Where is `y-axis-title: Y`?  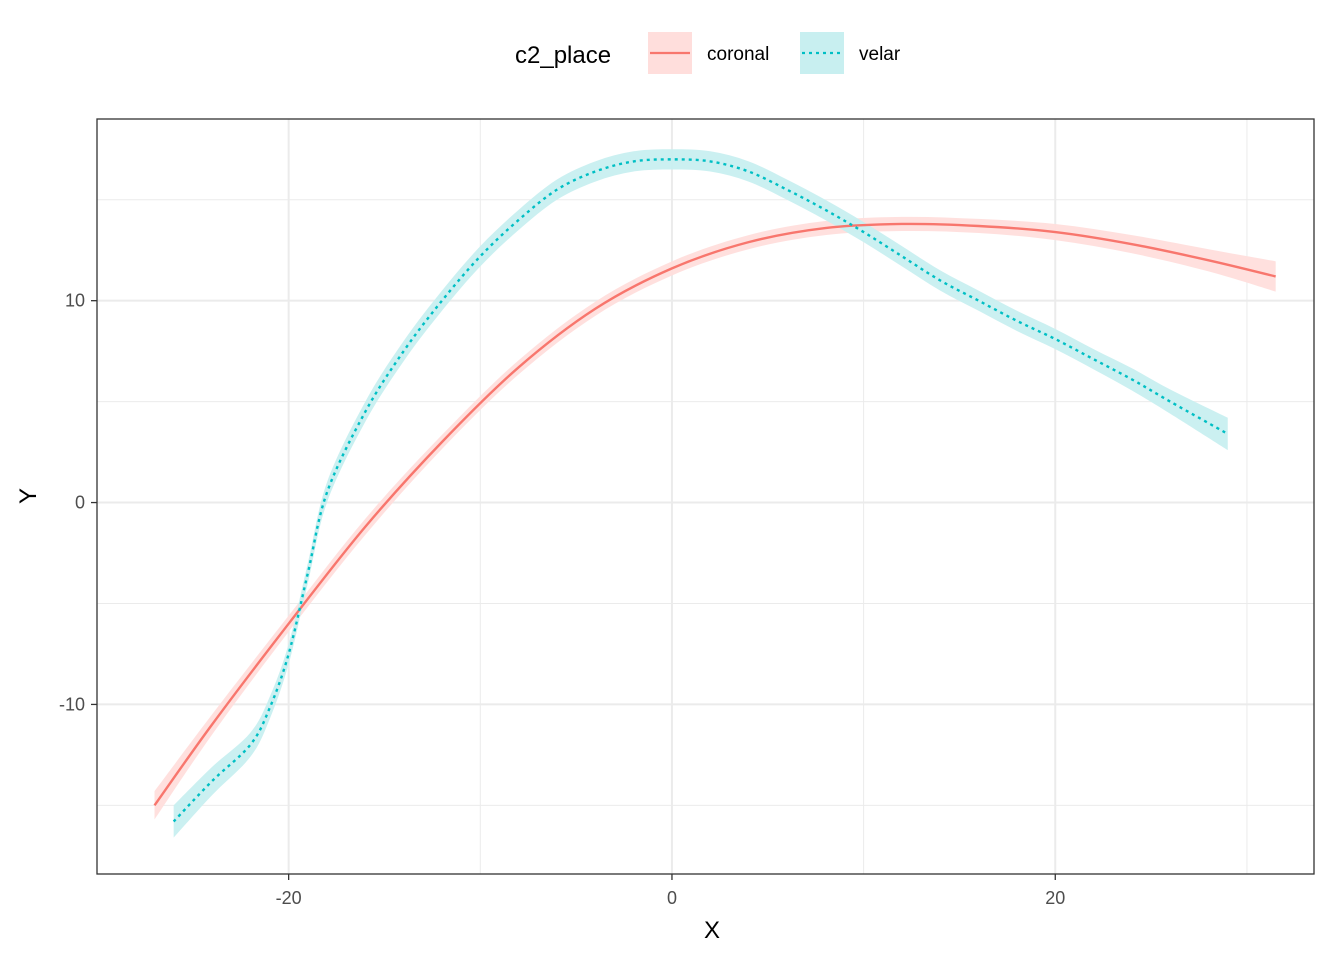
y-axis-title: Y is located at coordinates (28, 496).